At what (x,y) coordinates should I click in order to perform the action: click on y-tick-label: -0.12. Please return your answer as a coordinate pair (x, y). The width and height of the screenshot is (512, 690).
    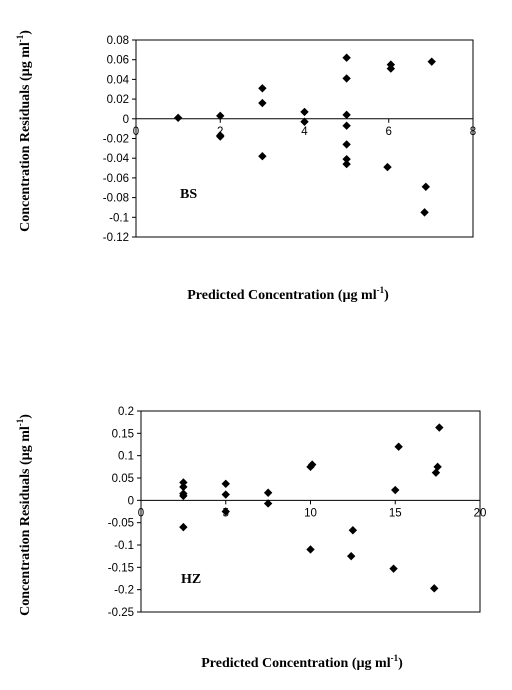
    Looking at the image, I should click on (116, 238).